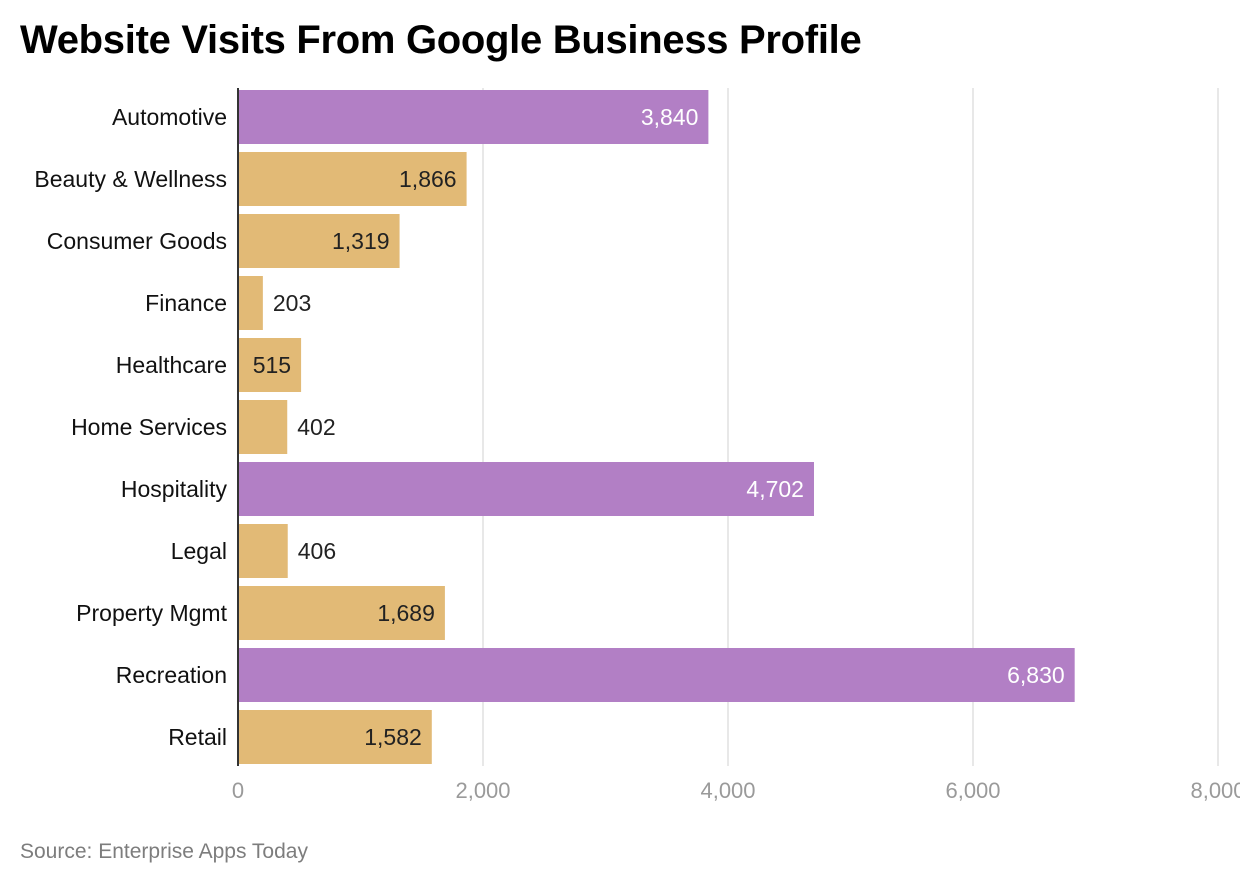 This screenshot has width=1240, height=886. What do you see at coordinates (361, 241) in the screenshot?
I see `value-label: 1,319` at bounding box center [361, 241].